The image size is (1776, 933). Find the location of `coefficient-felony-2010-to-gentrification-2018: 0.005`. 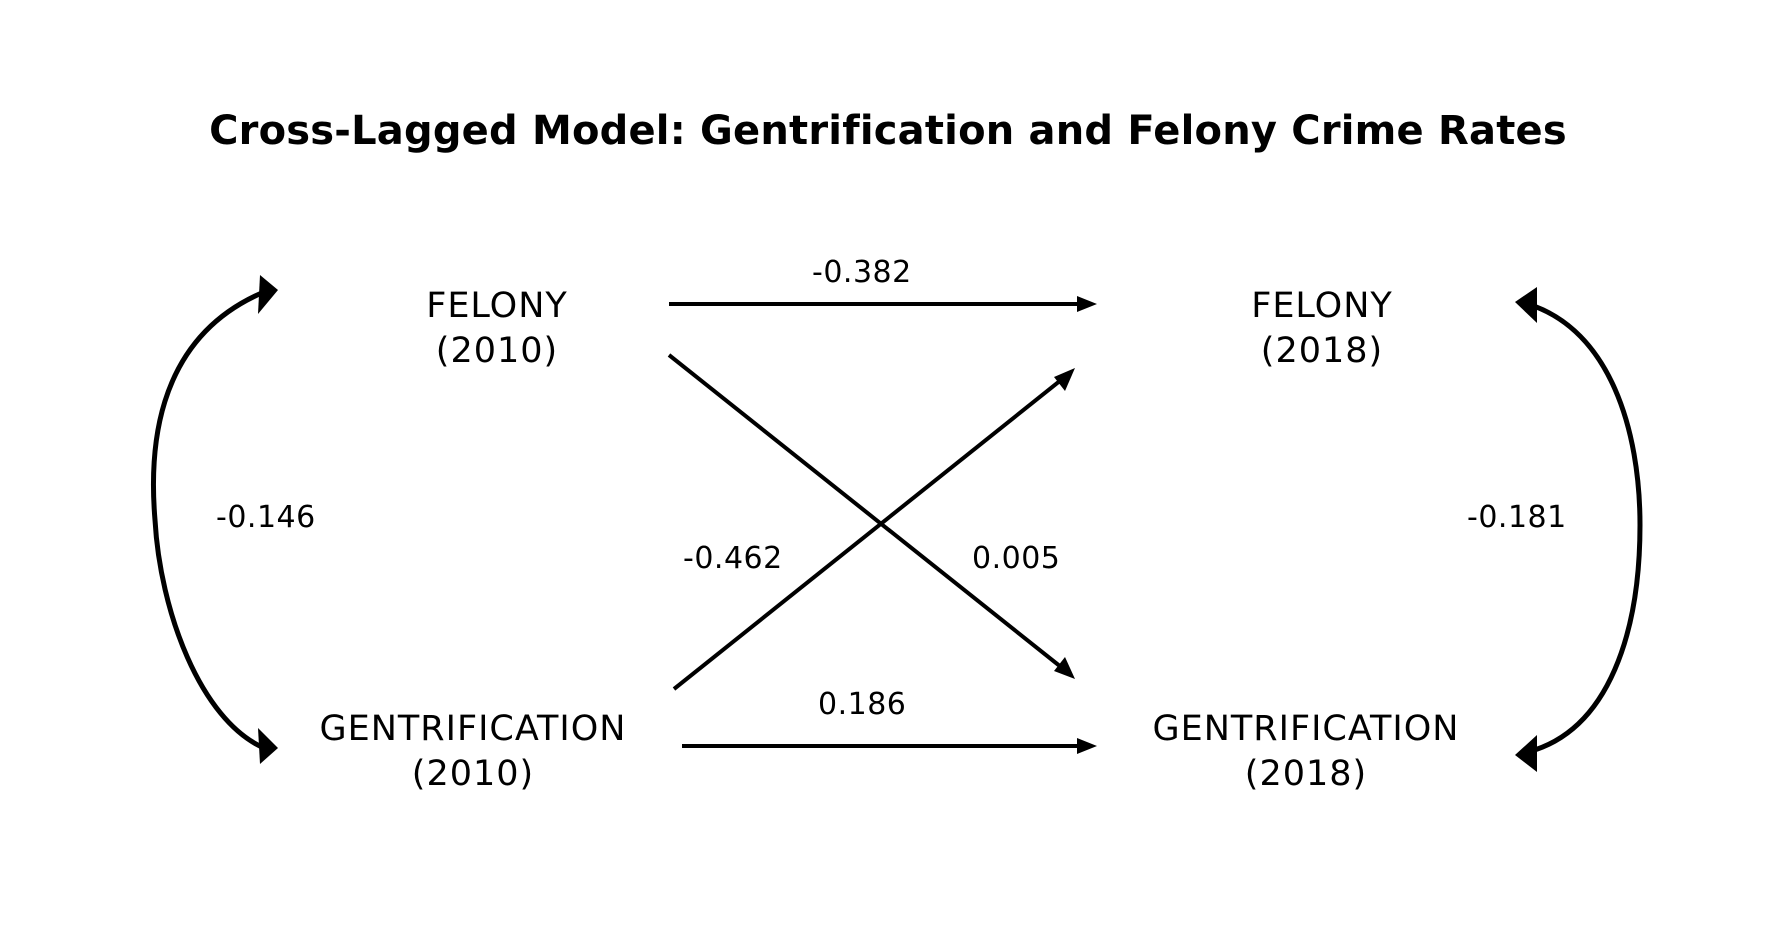

coefficient-felony-2010-to-gentrification-2018: 0.005 is located at coordinates (1016, 558).